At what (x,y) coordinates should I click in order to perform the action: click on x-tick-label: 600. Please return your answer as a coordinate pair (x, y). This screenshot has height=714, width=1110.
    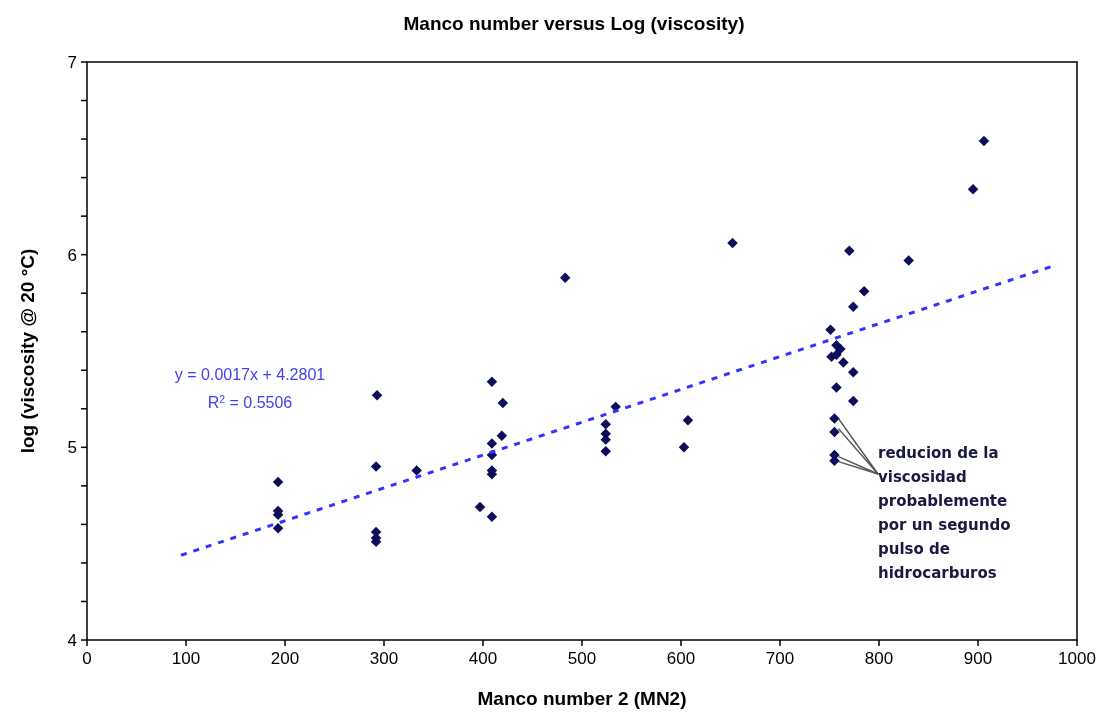
    Looking at the image, I should click on (681, 658).